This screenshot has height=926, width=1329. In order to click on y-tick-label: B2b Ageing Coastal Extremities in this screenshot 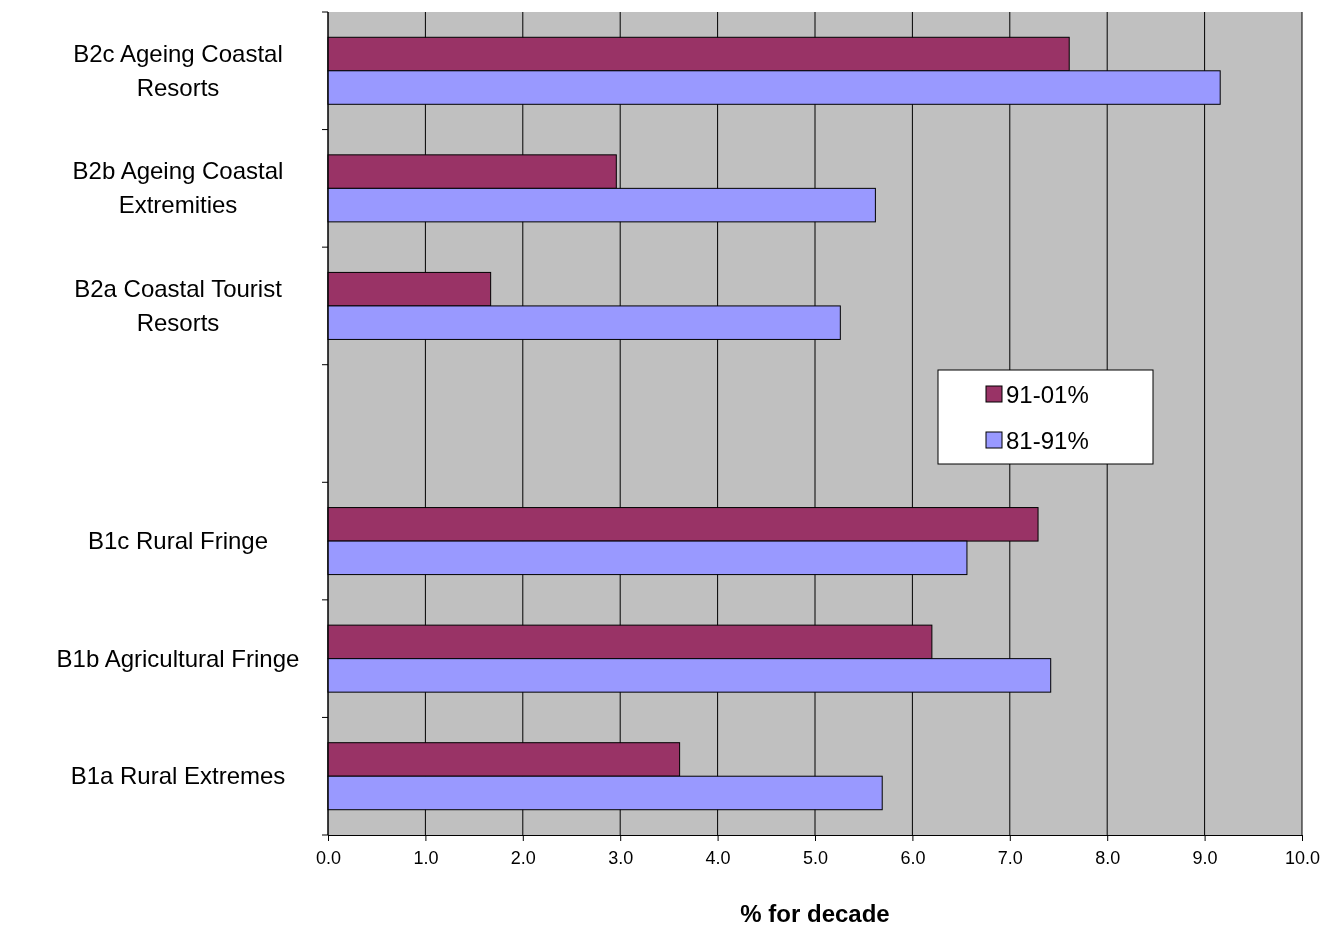, I will do `click(178, 188)`.